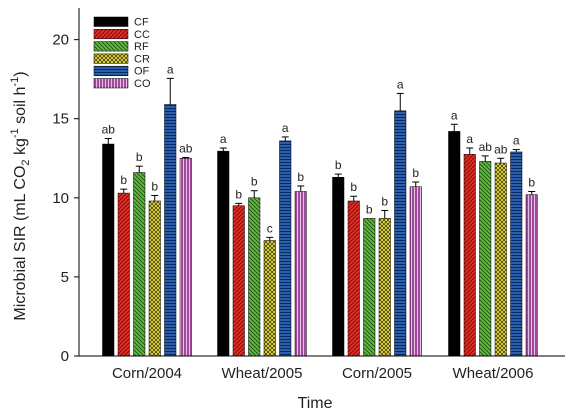 This screenshot has width=577, height=419. What do you see at coordinates (315, 403) in the screenshot?
I see `x-axis-title: Time` at bounding box center [315, 403].